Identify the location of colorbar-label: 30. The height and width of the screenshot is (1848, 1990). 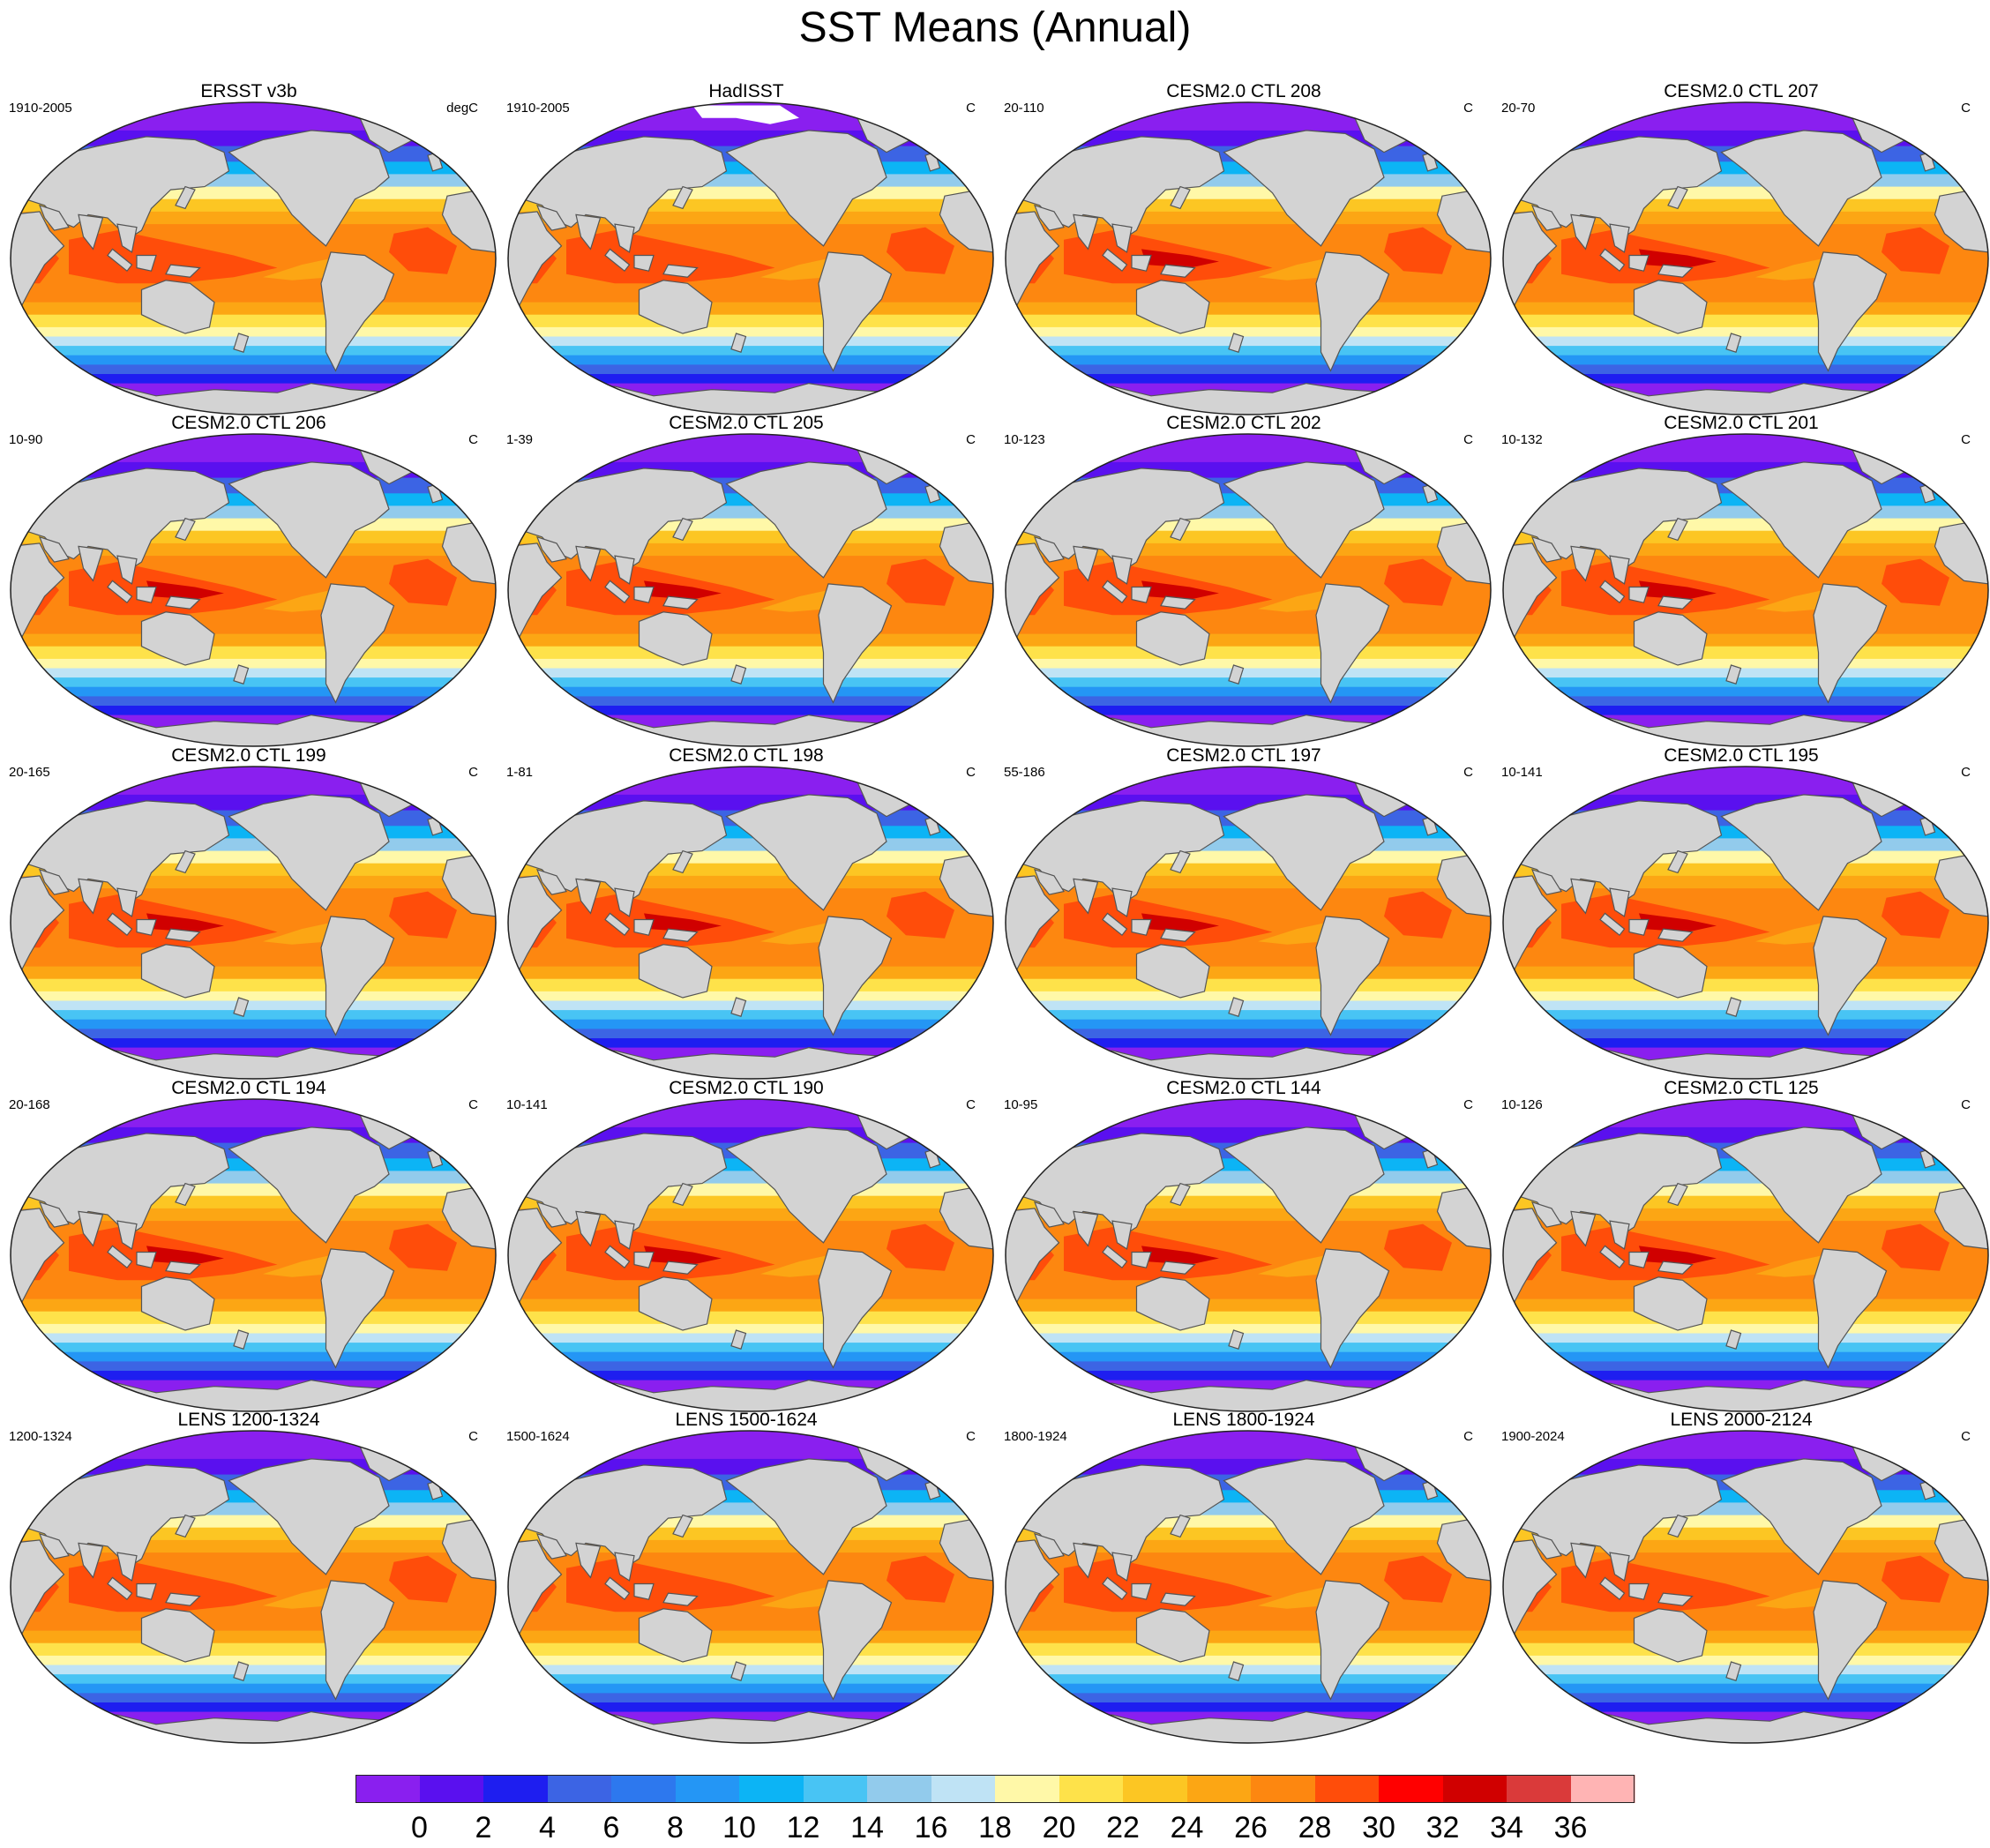
(1378, 1827).